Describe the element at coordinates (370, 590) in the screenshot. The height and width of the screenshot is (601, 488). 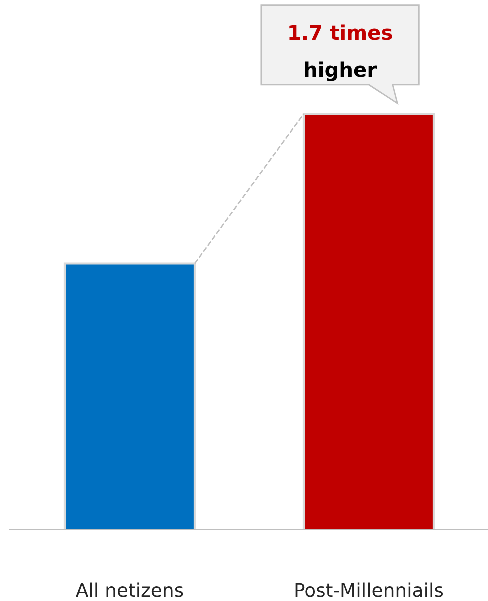
I see `x-tick-label: Post-Millenniails` at that location.